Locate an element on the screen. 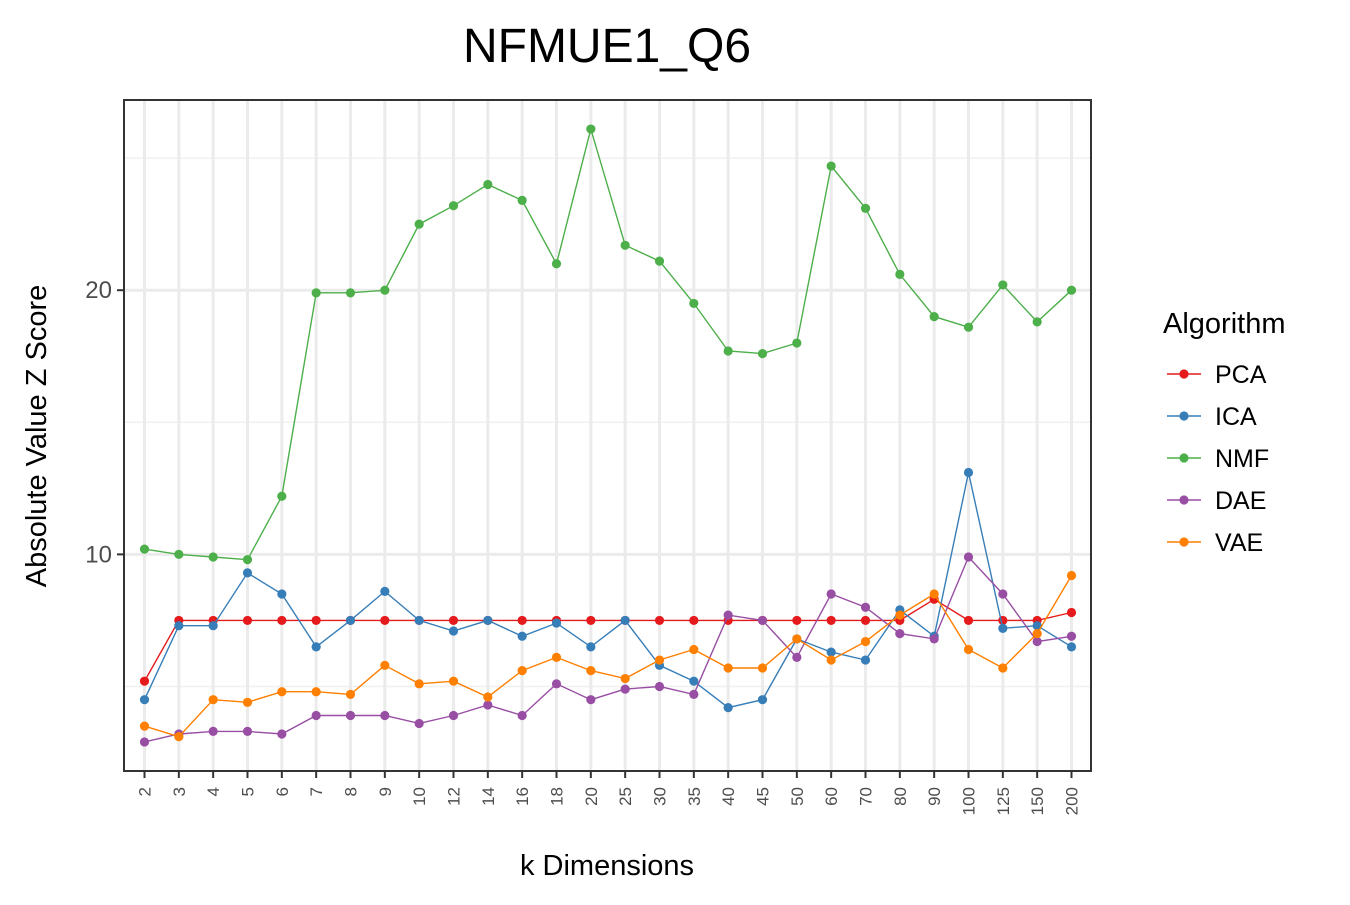  x-tick-label: 6 is located at coordinates (282, 791).